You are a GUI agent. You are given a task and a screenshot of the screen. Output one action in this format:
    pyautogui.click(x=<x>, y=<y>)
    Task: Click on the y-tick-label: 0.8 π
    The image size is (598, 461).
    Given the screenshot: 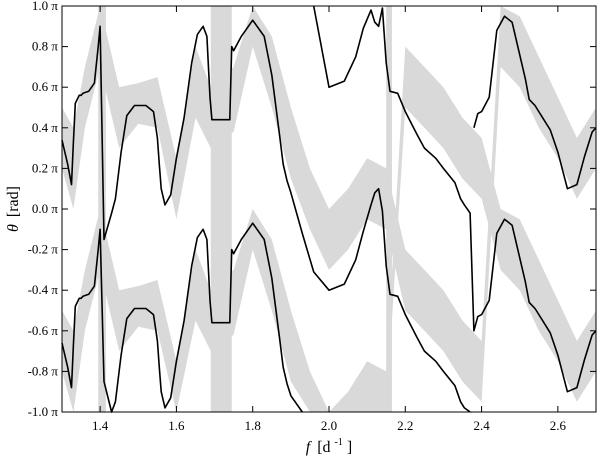 What is the action you would take?
    pyautogui.click(x=45, y=46)
    